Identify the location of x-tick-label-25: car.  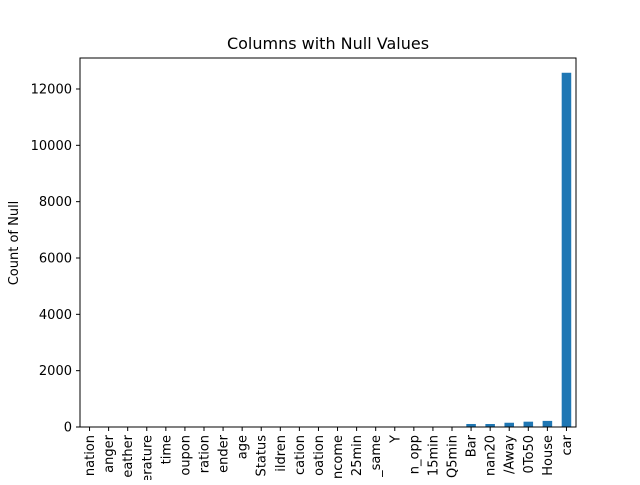
(567, 444).